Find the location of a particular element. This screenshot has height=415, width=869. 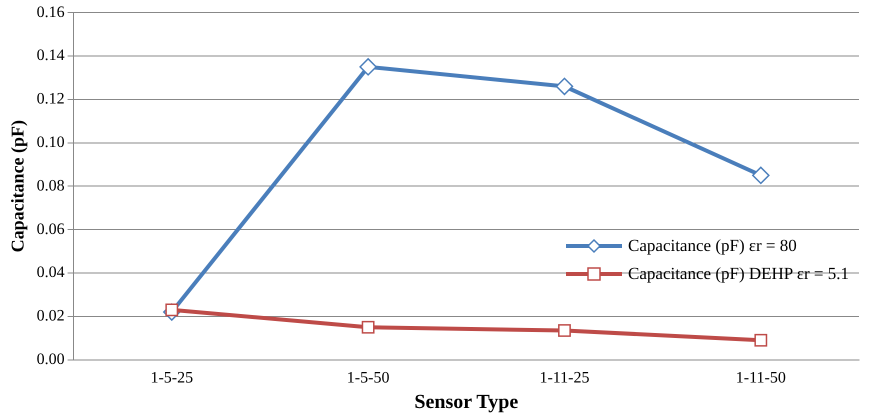

x-tick-label: 1-11-25 is located at coordinates (564, 378).